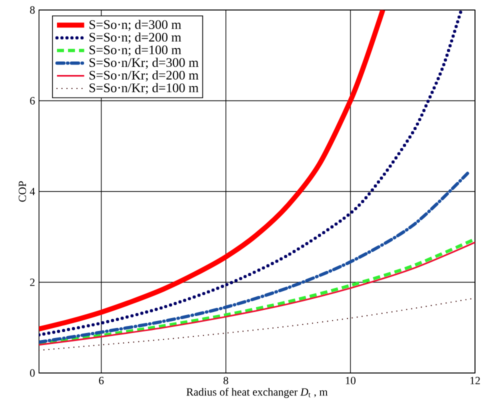 The width and height of the screenshot is (483, 412). What do you see at coordinates (136, 50) in the screenshot?
I see `legend-label: S=So·n; d=100 m` at bounding box center [136, 50].